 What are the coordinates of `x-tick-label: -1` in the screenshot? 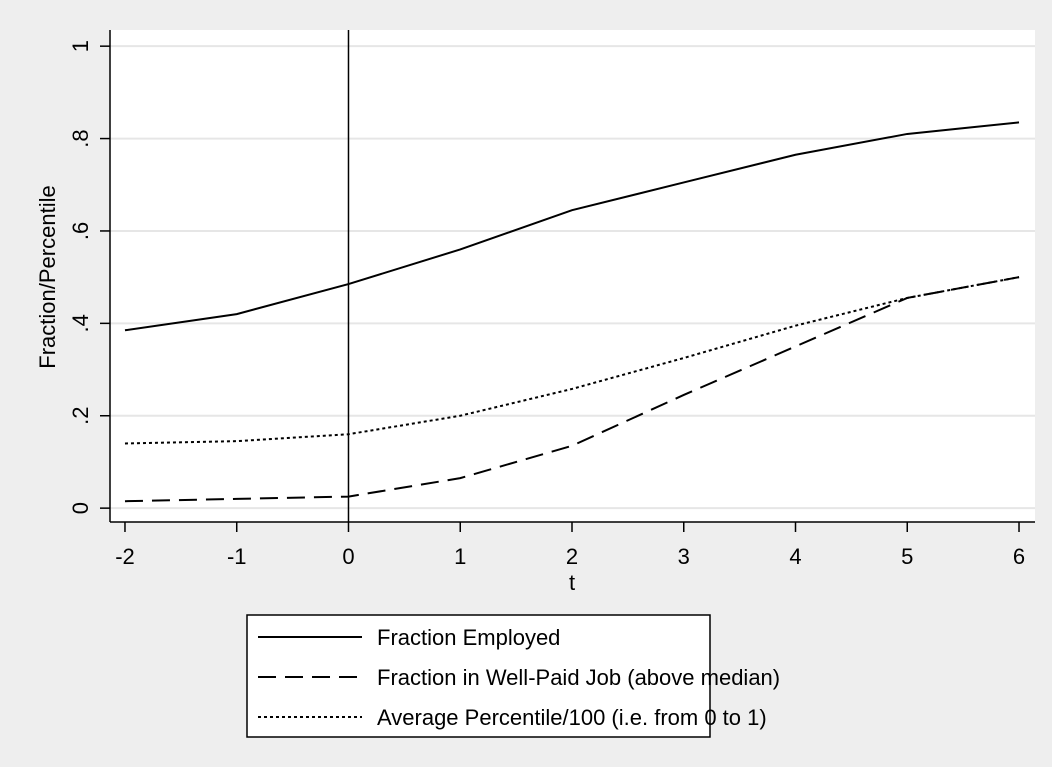 It's located at (237, 556).